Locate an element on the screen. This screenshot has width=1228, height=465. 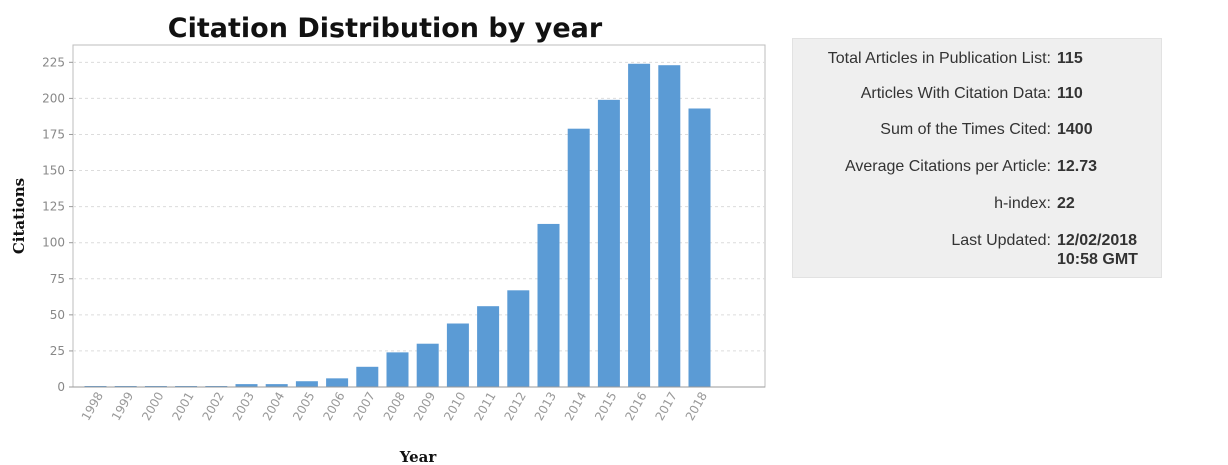
x-tick-label: 2009 is located at coordinates (424, 406).